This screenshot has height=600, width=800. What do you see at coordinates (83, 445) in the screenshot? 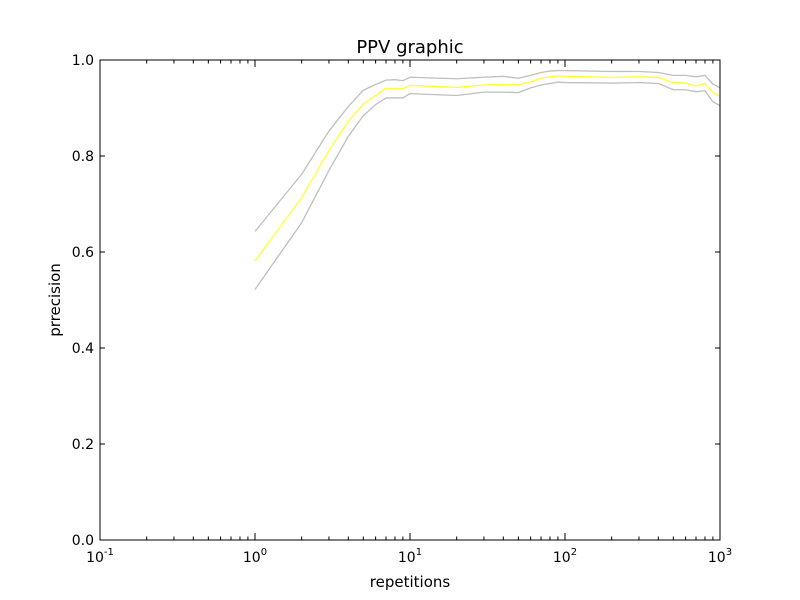
I see `y-tick-label: 0.2` at bounding box center [83, 445].